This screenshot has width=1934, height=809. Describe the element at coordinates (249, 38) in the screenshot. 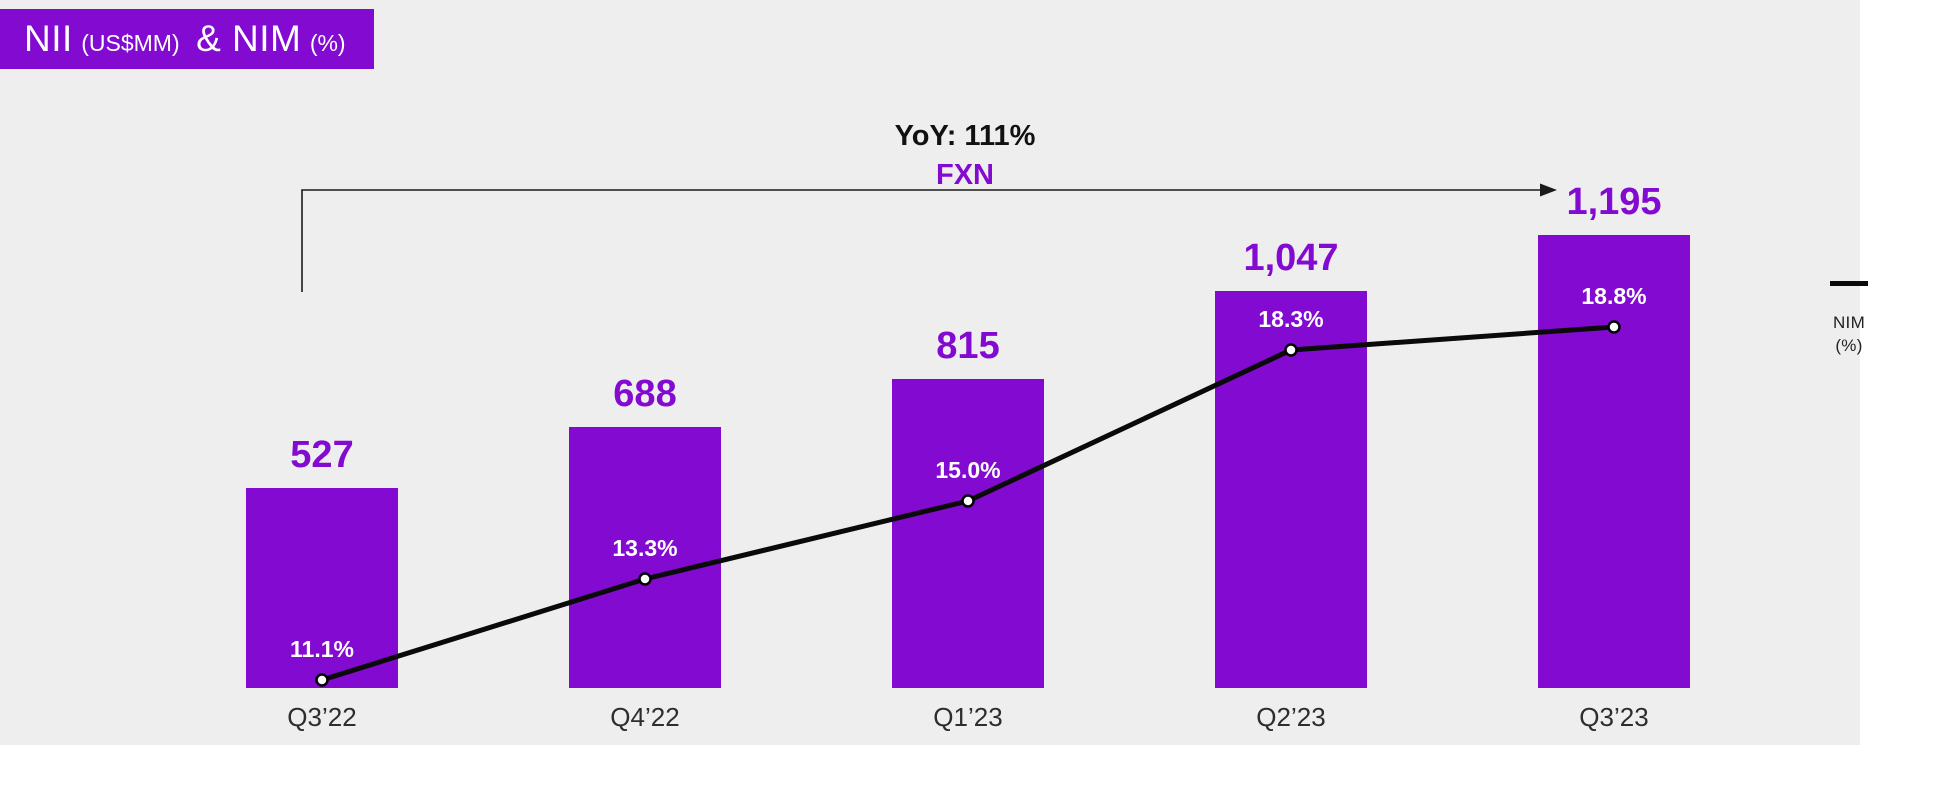

I see `title-nim: & NIM` at that location.